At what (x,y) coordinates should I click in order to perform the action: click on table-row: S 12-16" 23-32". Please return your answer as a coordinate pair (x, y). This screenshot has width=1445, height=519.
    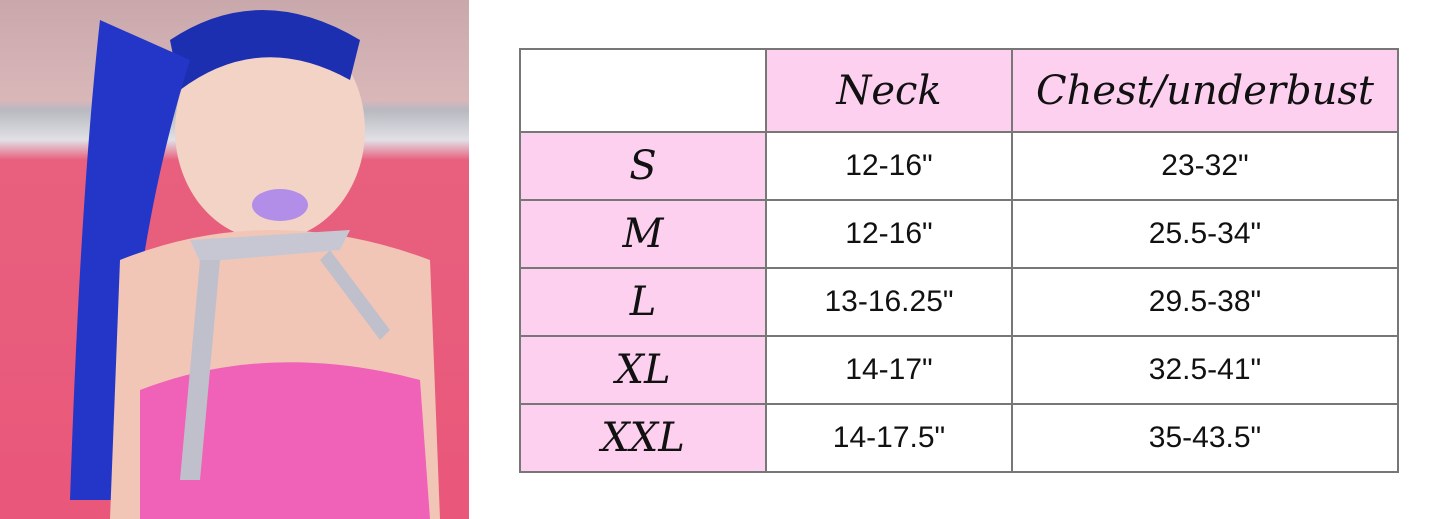
    Looking at the image, I should click on (959, 166).